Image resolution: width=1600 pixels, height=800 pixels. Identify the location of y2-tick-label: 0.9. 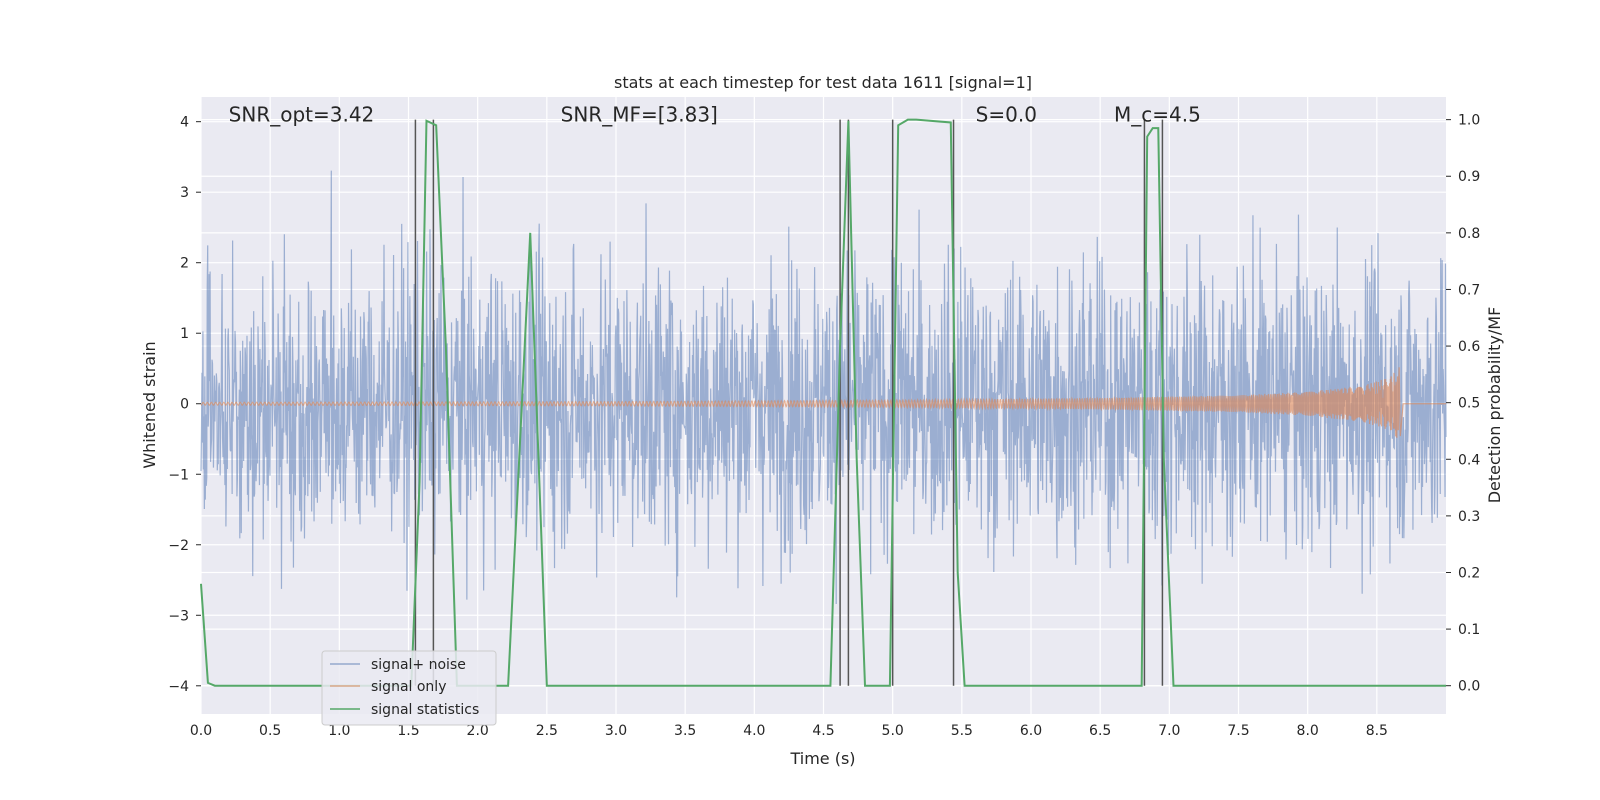
(1469, 177).